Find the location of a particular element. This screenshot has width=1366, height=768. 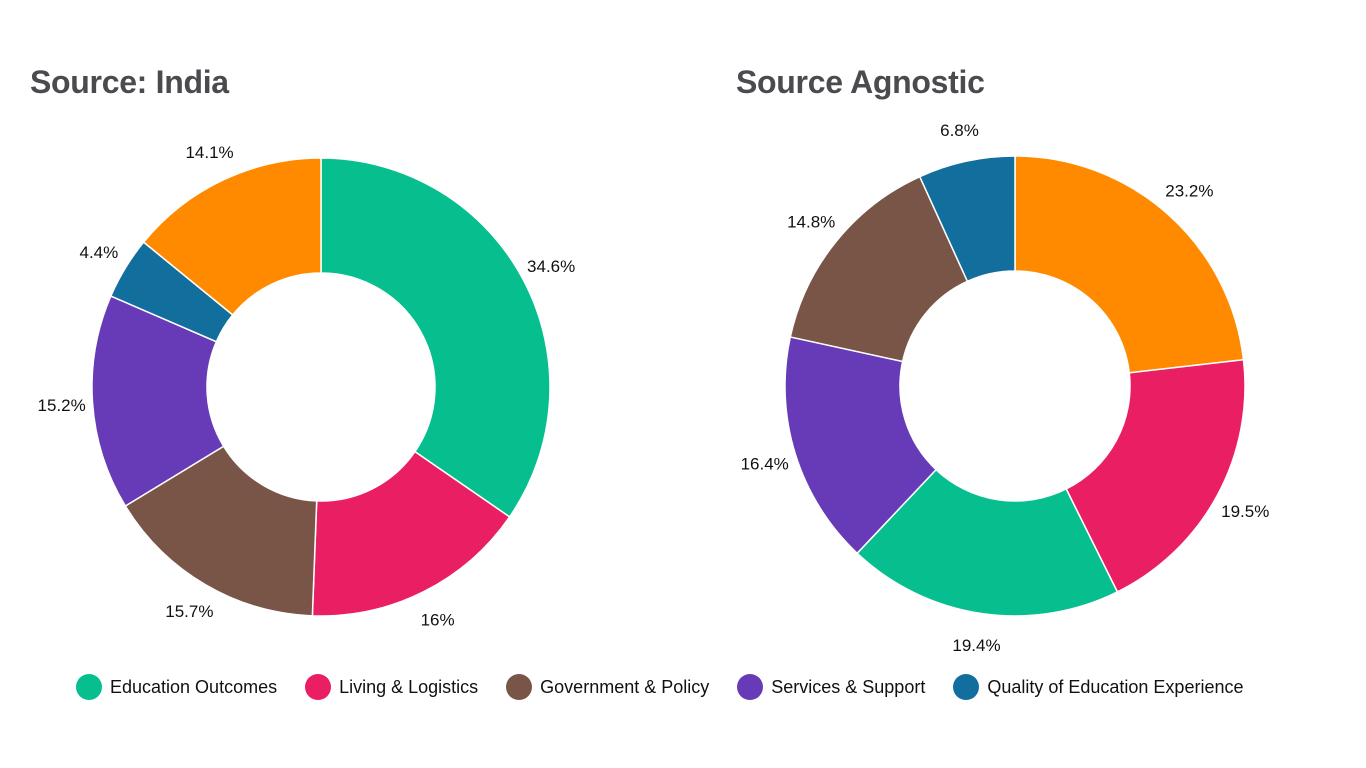

legend-item-government-policy: Government & Policy is located at coordinates (607, 687).